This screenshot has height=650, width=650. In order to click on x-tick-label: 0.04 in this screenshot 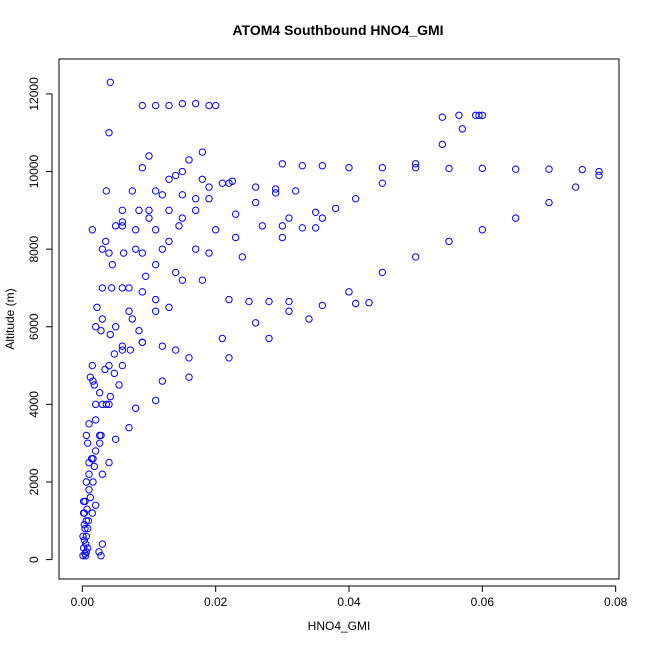, I will do `click(349, 602)`.